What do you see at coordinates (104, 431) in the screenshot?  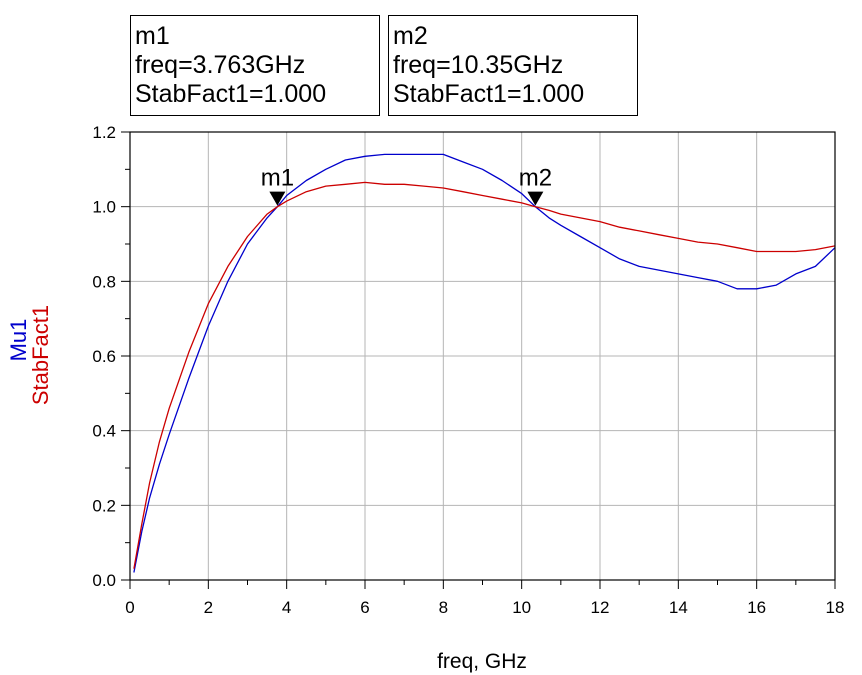 I see `y-tick-label: 0.4` at bounding box center [104, 431].